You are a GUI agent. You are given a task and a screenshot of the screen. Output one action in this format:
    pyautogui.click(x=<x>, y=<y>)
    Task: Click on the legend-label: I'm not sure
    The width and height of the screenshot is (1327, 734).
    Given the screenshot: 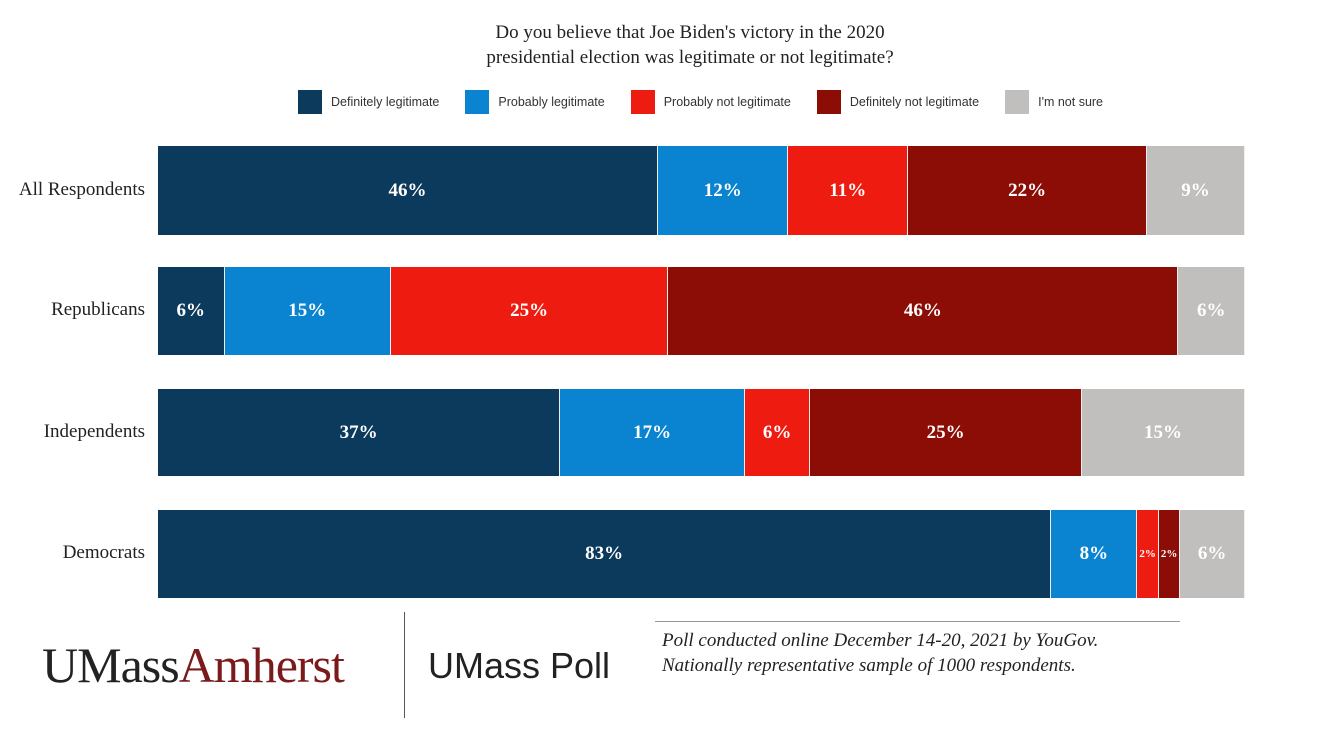 What is the action you would take?
    pyautogui.click(x=1071, y=102)
    